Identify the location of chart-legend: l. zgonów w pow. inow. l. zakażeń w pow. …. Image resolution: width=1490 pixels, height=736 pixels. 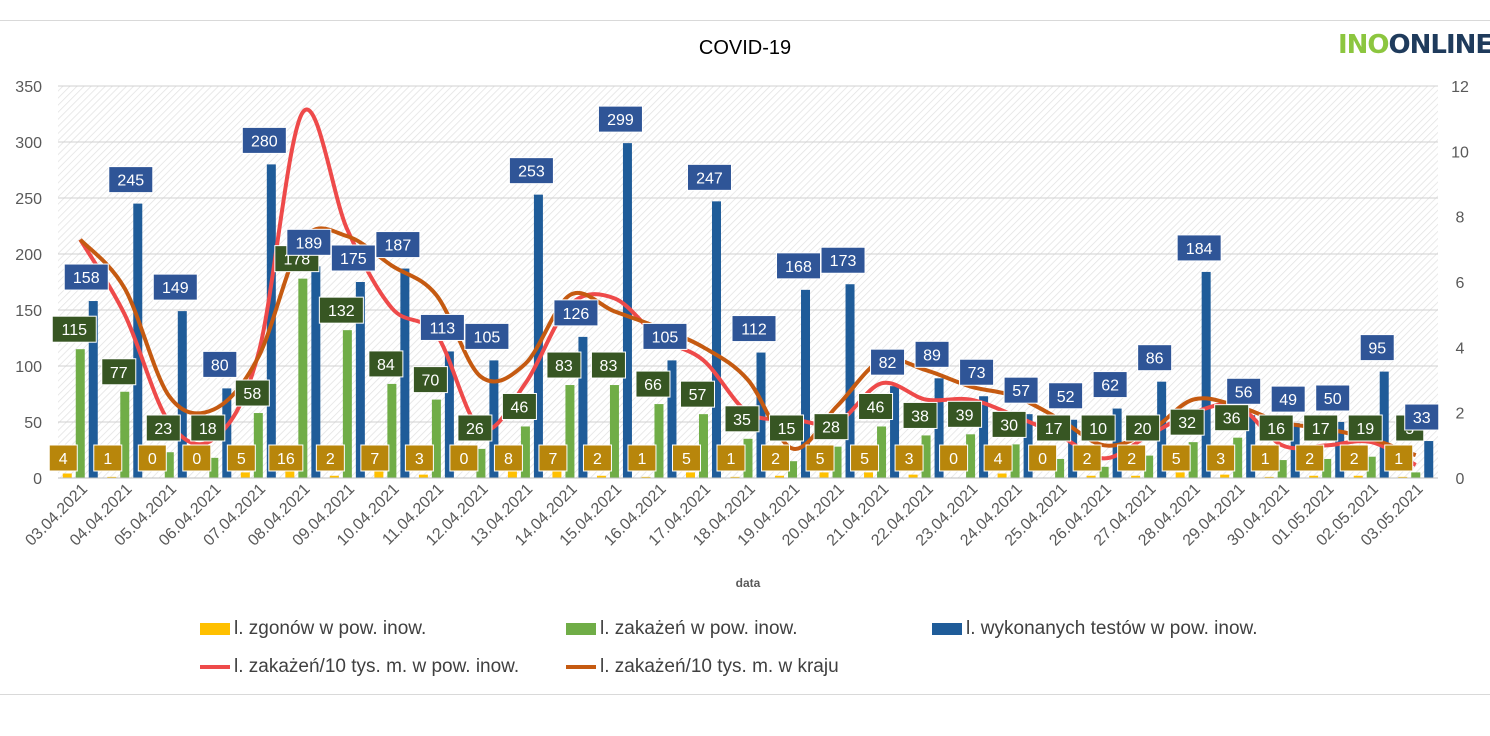
(745, 647).